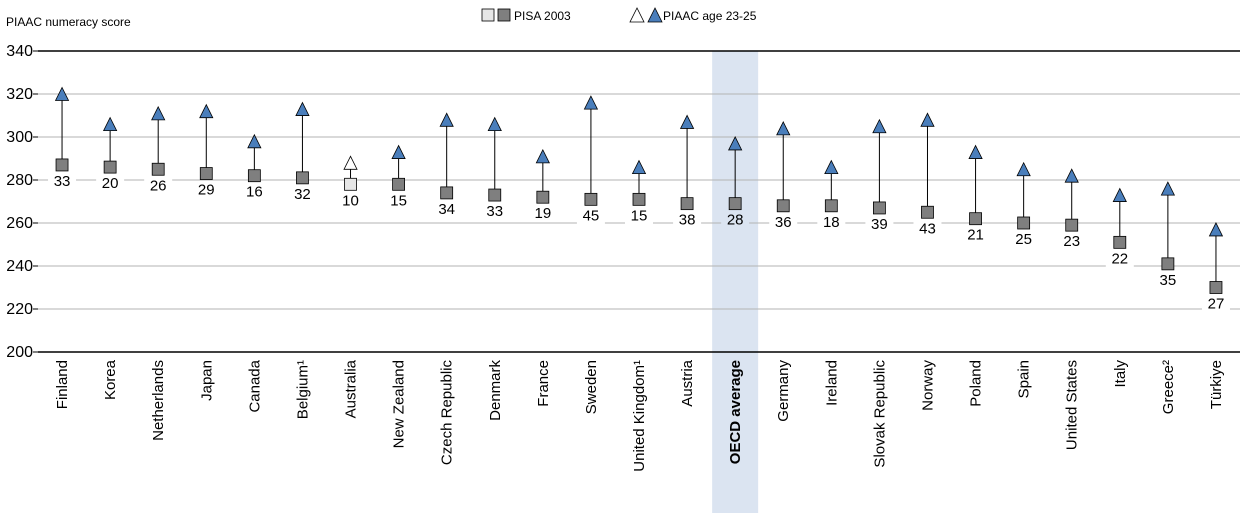  Describe the element at coordinates (619, 15) in the screenshot. I see `legend: PISA 2003 PIAAC age 23-25` at that location.